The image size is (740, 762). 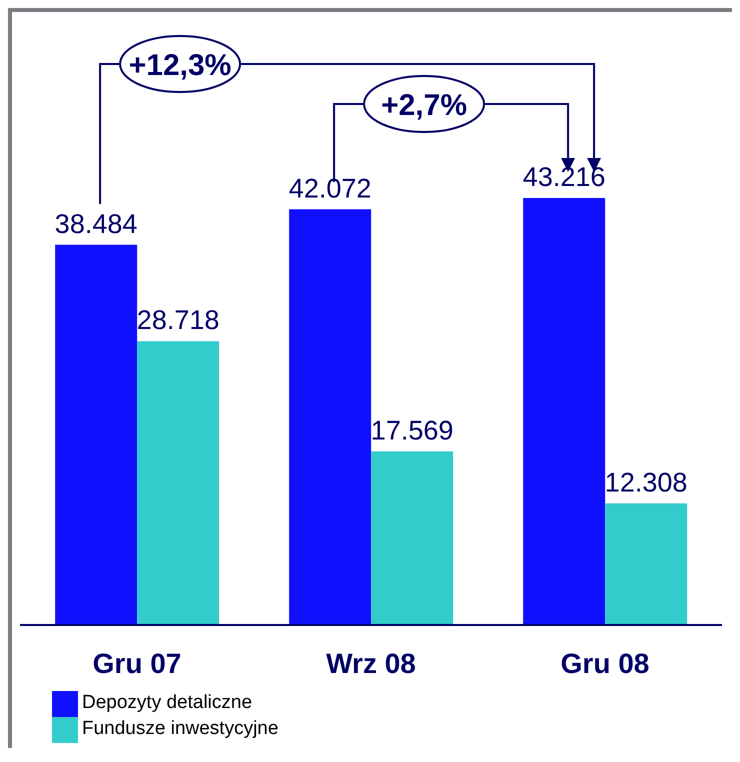 What do you see at coordinates (96, 223) in the screenshot?
I see `data-label: 38.484` at bounding box center [96, 223].